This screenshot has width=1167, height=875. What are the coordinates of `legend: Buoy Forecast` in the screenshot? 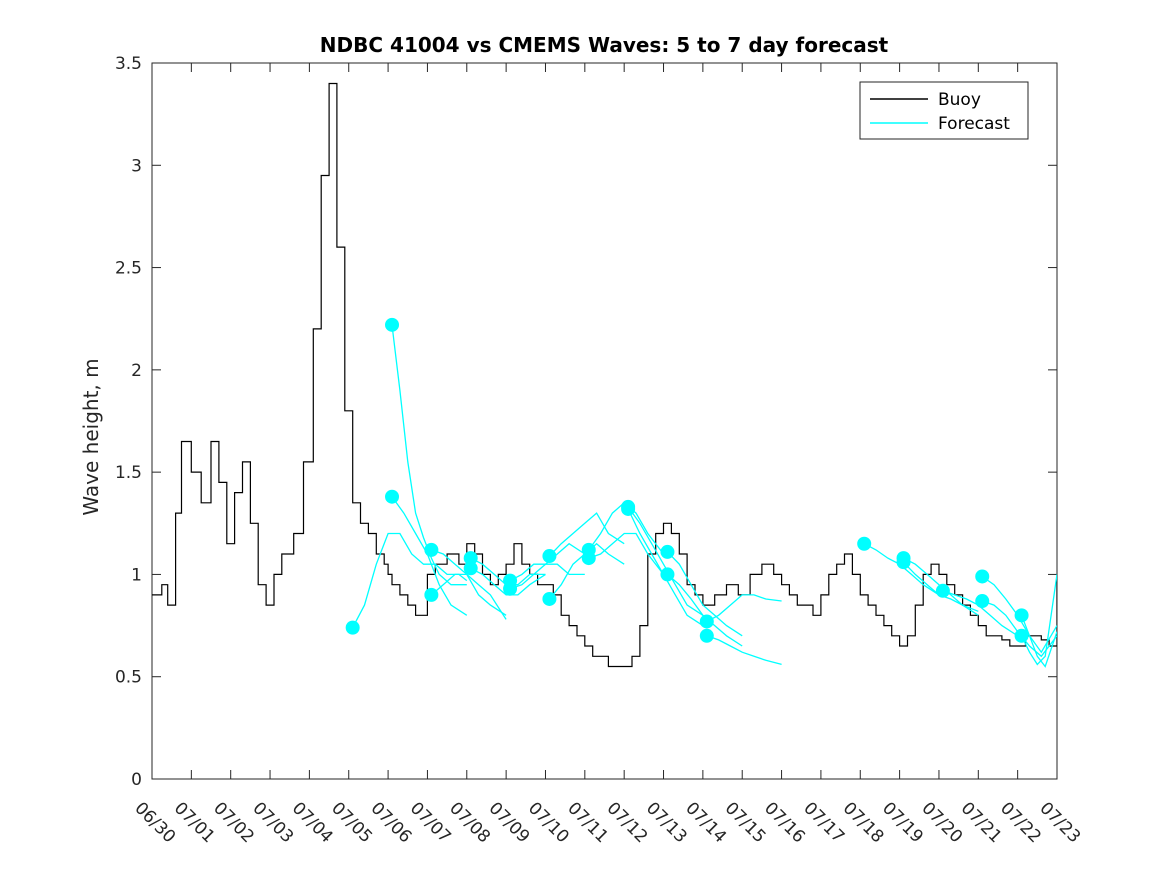 It's located at (944, 110).